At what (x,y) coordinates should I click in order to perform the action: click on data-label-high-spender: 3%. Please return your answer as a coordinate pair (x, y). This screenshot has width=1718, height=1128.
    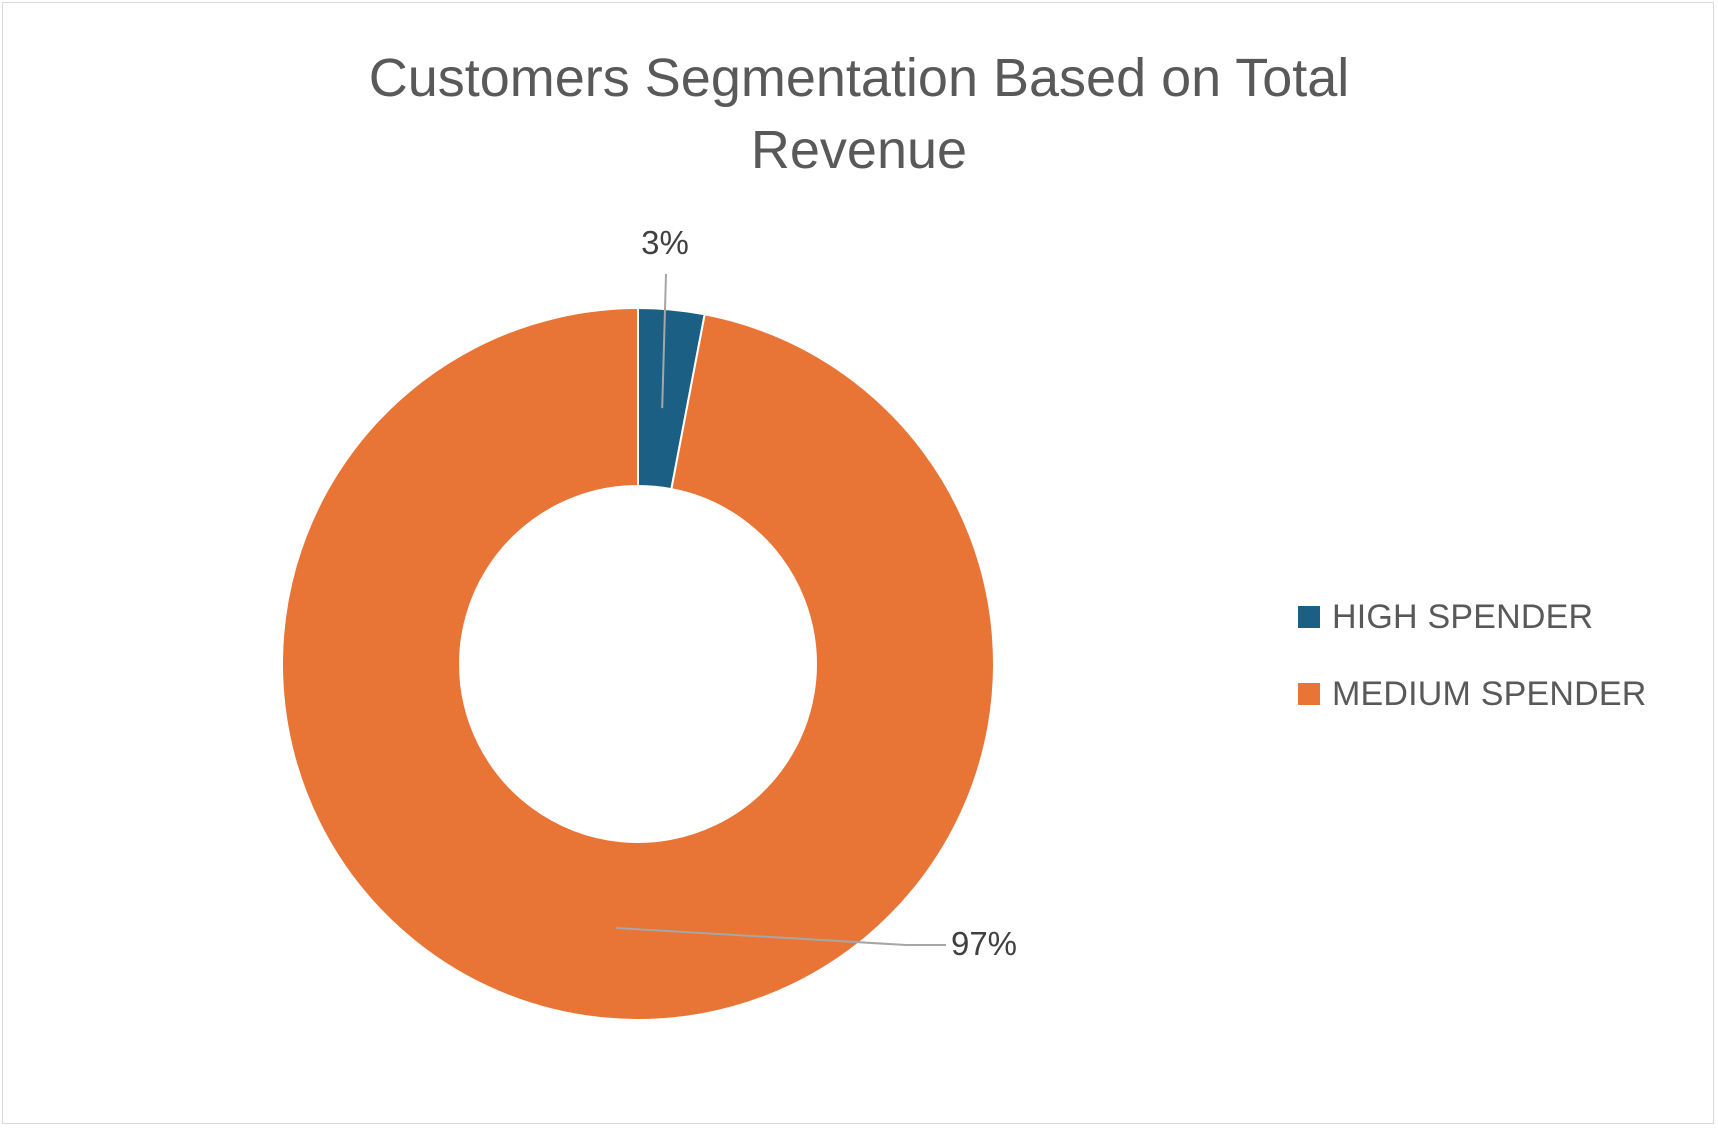
    Looking at the image, I should click on (665, 242).